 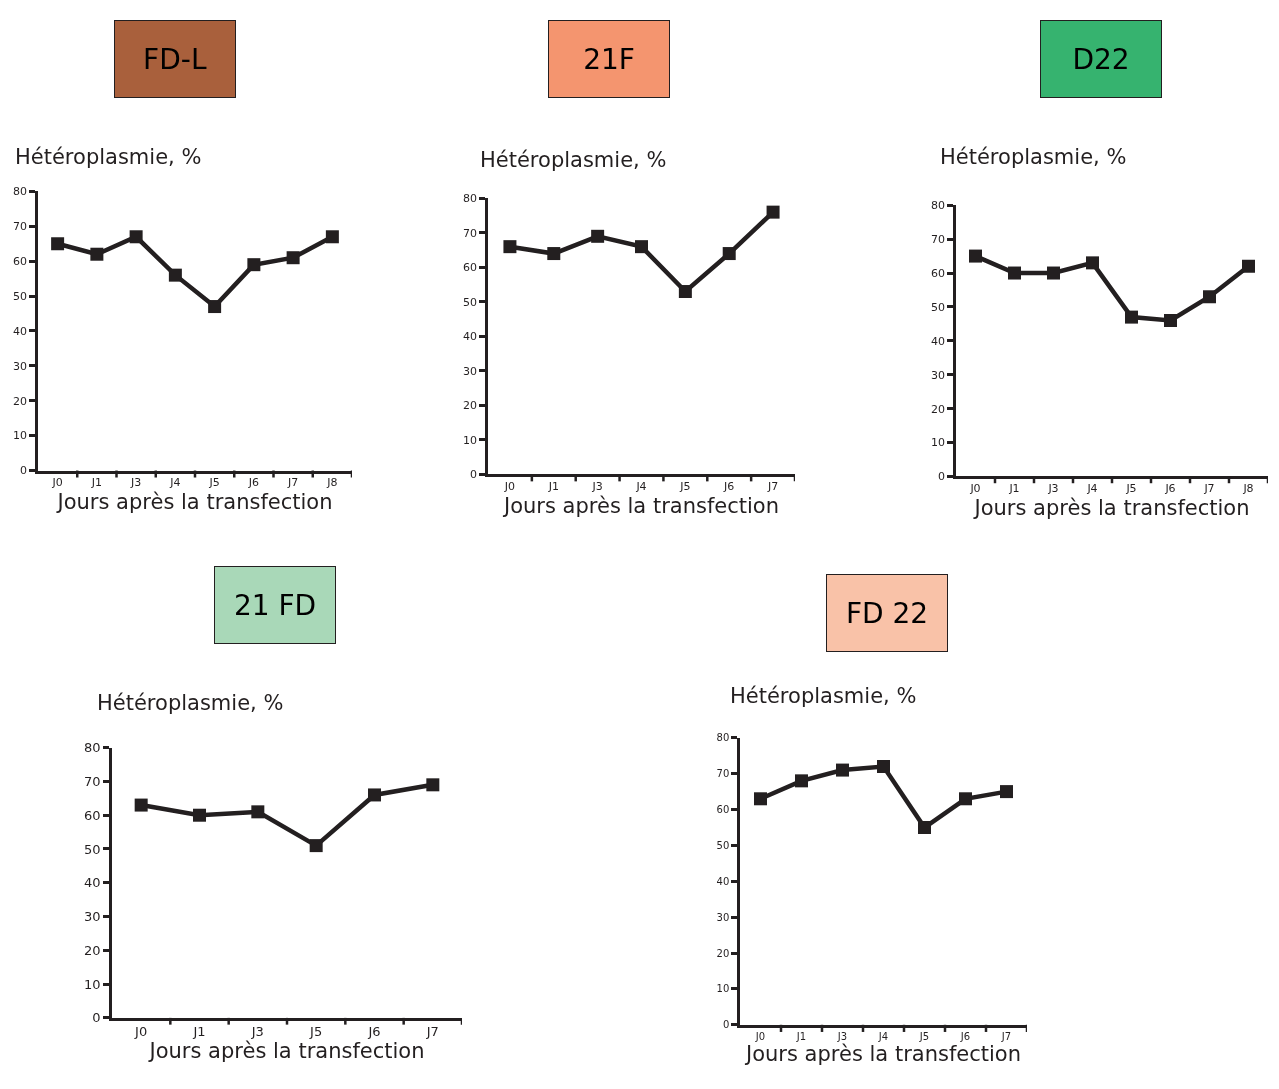 What do you see at coordinates (609, 59) in the screenshot?
I see `chart-title: 21F` at bounding box center [609, 59].